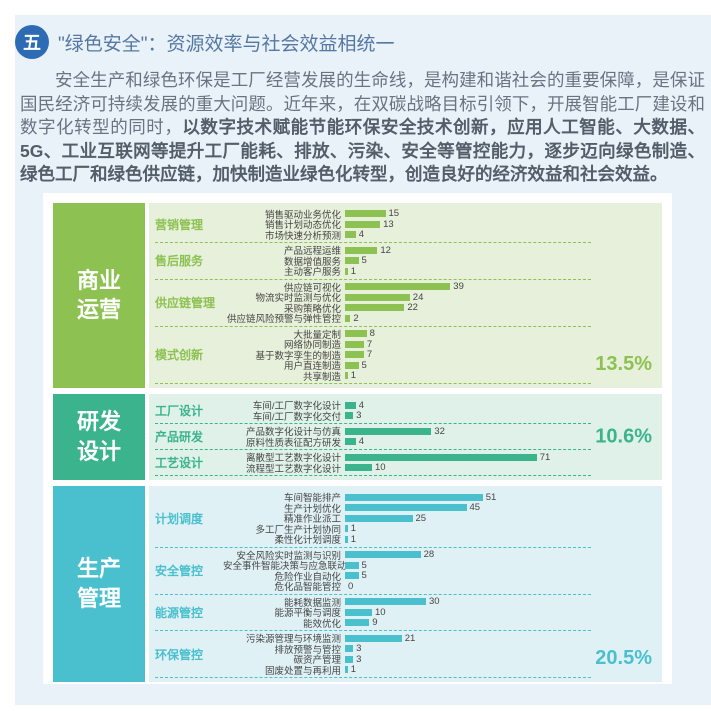  What do you see at coordinates (407, 529) in the screenshot?
I see `chart-row: 多工厂生产计划协同 1` at bounding box center [407, 529].